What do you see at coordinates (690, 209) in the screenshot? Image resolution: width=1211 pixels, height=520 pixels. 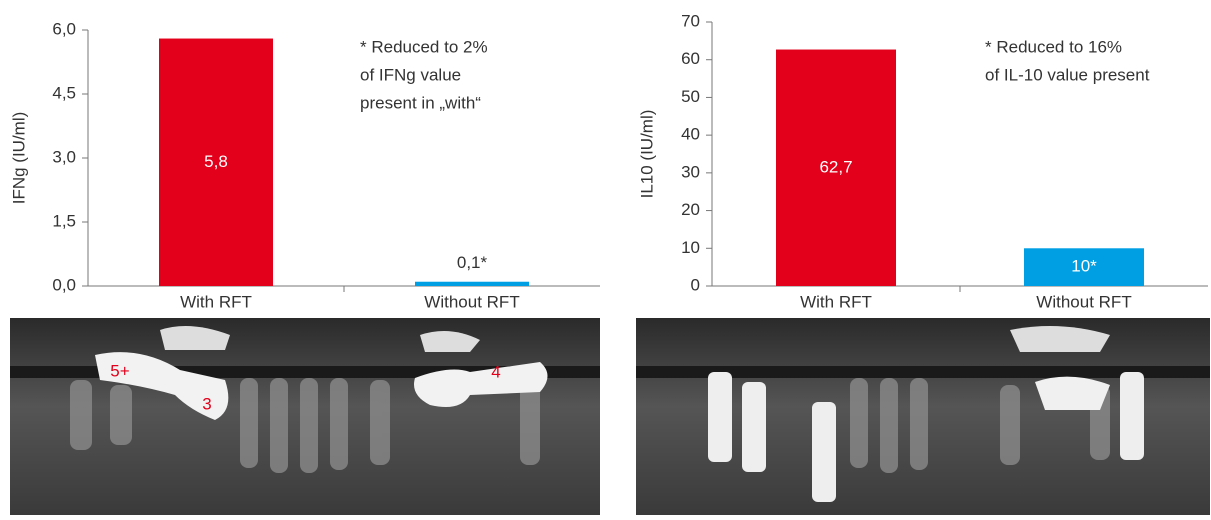 I see `y-tick-label: 20` at bounding box center [690, 209].